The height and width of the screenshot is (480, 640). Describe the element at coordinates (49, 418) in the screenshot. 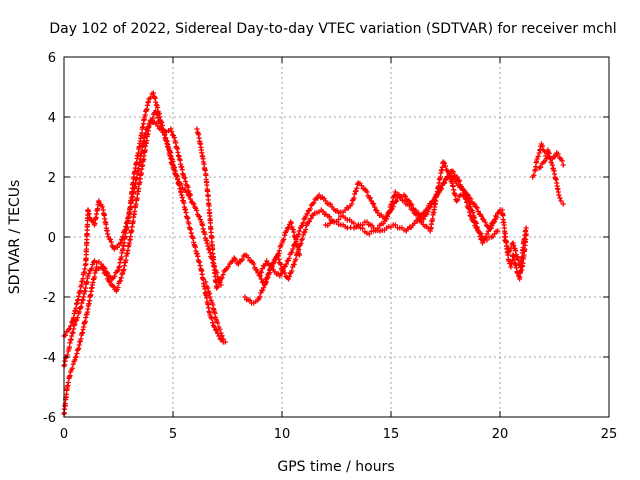

I see `y-tick-label: -6` at that location.